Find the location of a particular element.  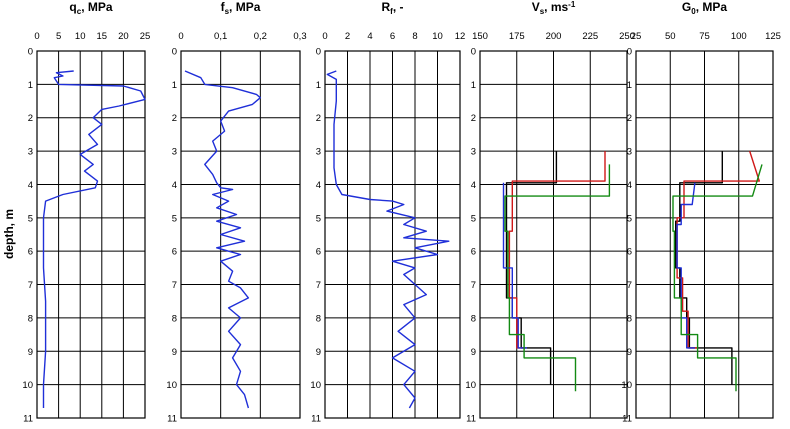

y-axis-label: depth, m is located at coordinates (9, 234).